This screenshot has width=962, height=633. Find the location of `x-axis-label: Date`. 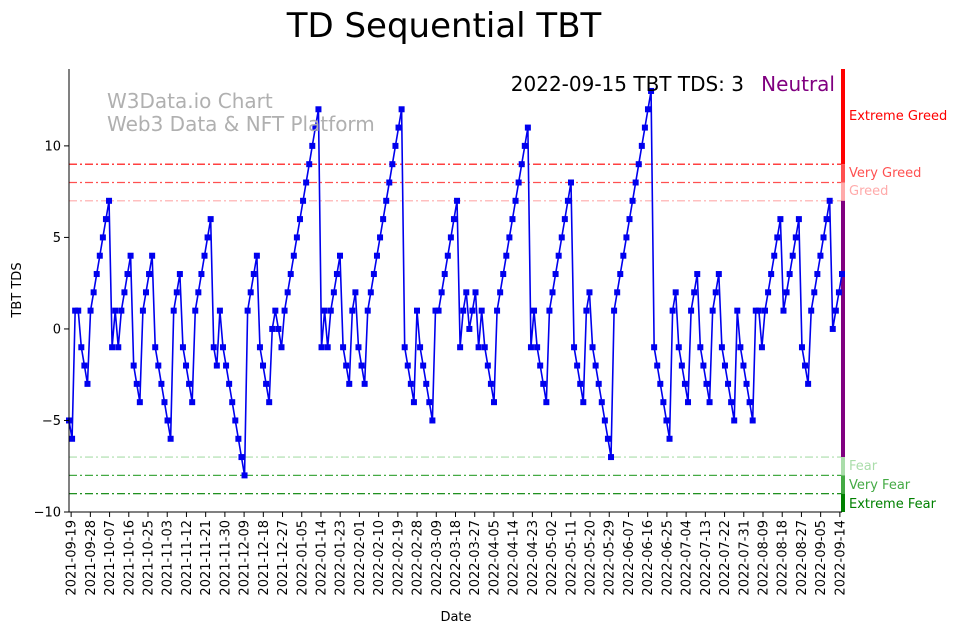

x-axis-label: Date is located at coordinates (455, 617).